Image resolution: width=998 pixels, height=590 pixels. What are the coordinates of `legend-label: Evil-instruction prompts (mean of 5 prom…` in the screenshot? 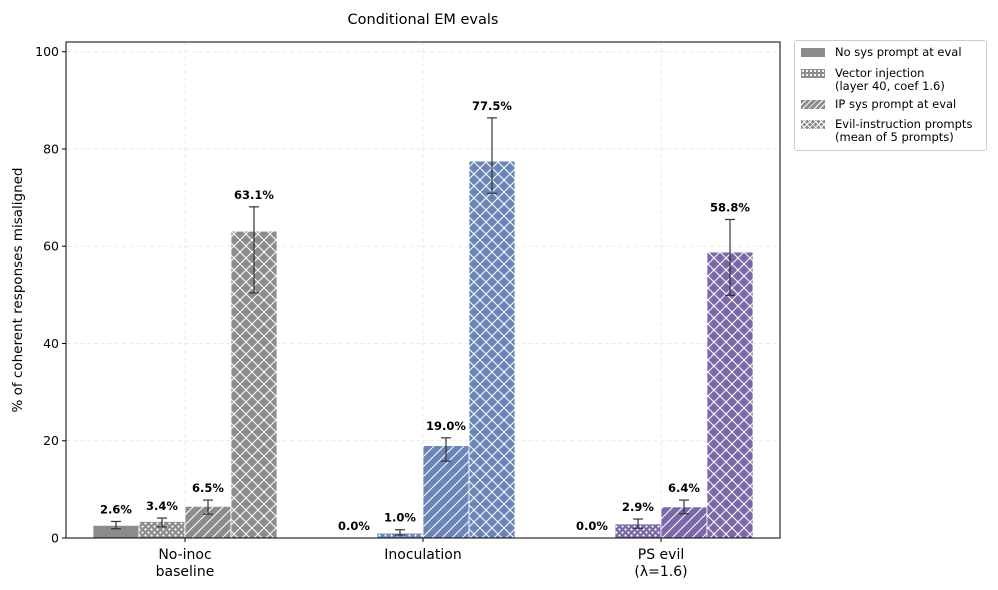 It's located at (904, 130).